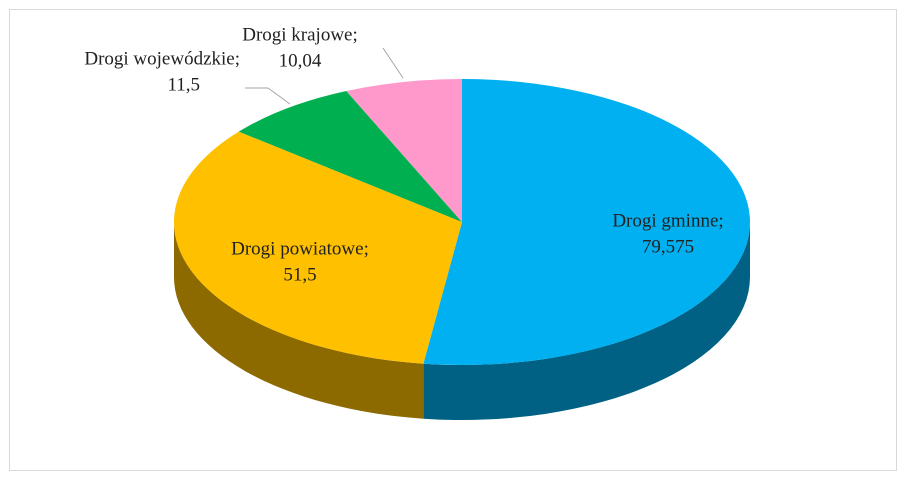 The width and height of the screenshot is (906, 480). What do you see at coordinates (162, 58) in the screenshot?
I see `slice-category-label: Drogi wojewódzkie;` at bounding box center [162, 58].